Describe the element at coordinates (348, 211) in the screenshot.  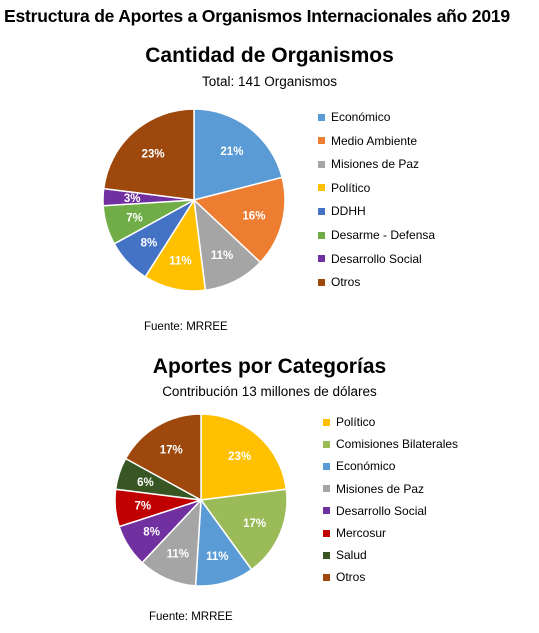
I see `legend-label: DDHH` at that location.